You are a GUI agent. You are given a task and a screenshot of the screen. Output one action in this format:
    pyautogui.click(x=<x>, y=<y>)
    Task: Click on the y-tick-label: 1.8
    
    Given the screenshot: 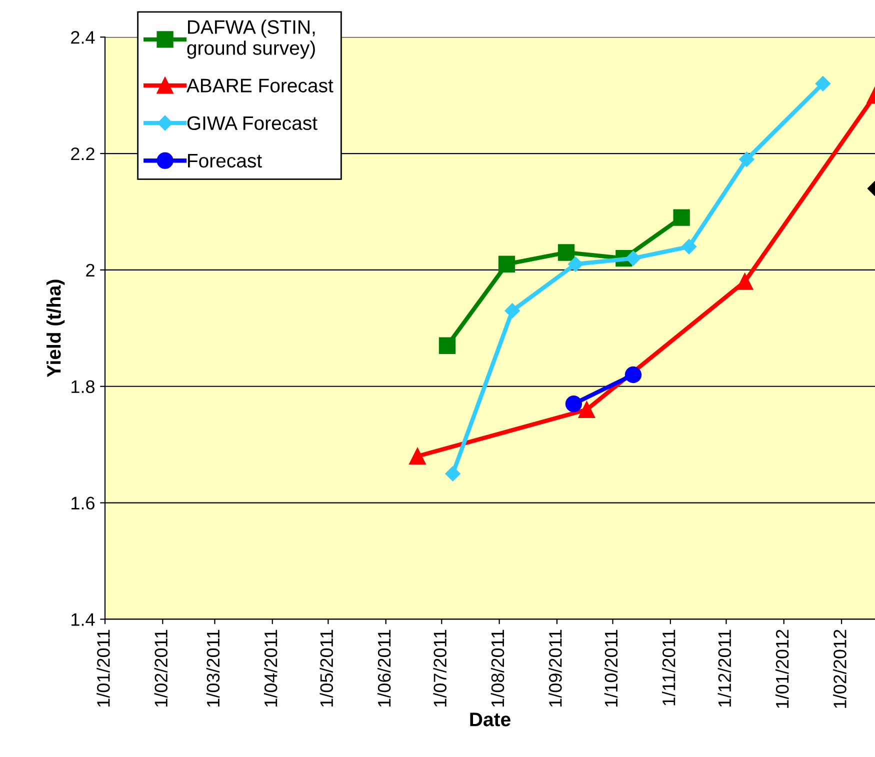 What is the action you would take?
    pyautogui.click(x=83, y=387)
    